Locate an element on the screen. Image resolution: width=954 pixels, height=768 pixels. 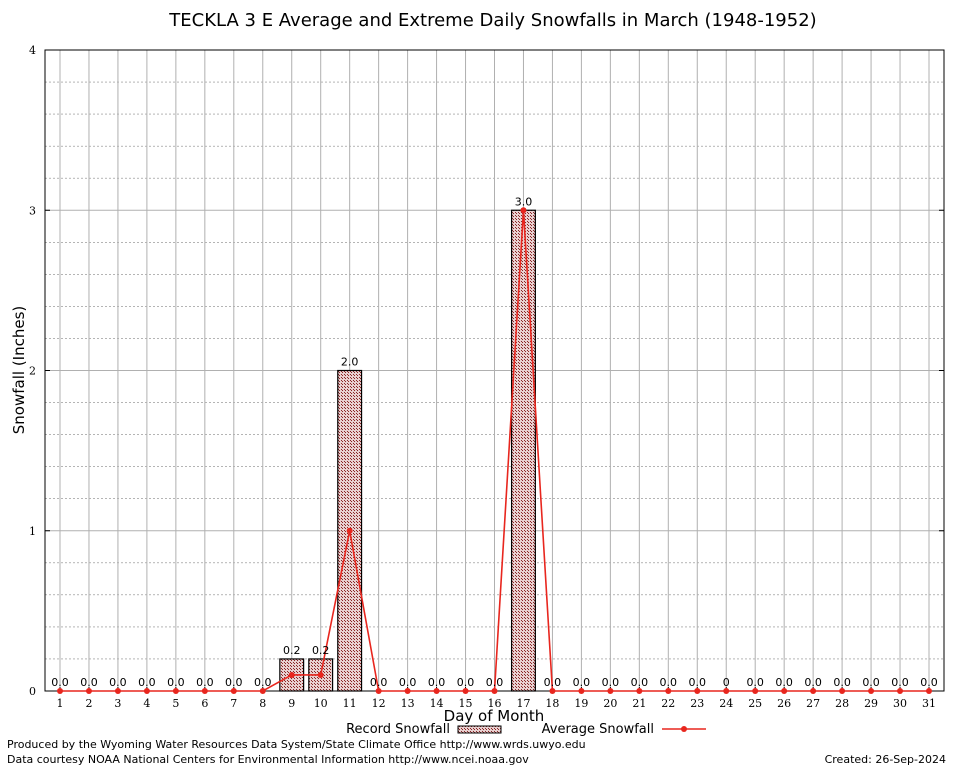
x-tick-label: 26 is located at coordinates (784, 703).